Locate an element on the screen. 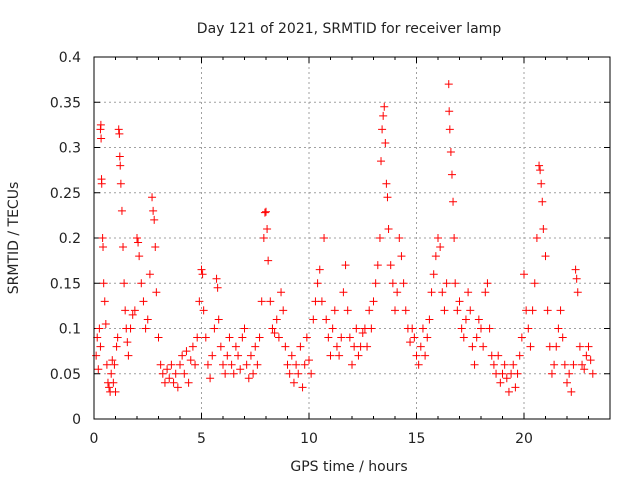 This screenshot has height=480, width=640. y-tick-label: 0.05 is located at coordinates (65, 375).